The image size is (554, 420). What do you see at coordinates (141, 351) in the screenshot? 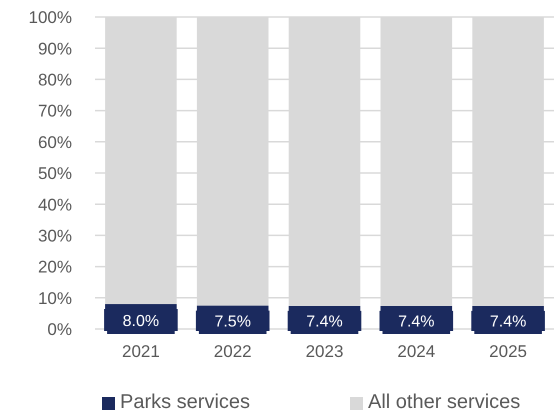
I see `x-tick-label: 2021` at bounding box center [141, 351].